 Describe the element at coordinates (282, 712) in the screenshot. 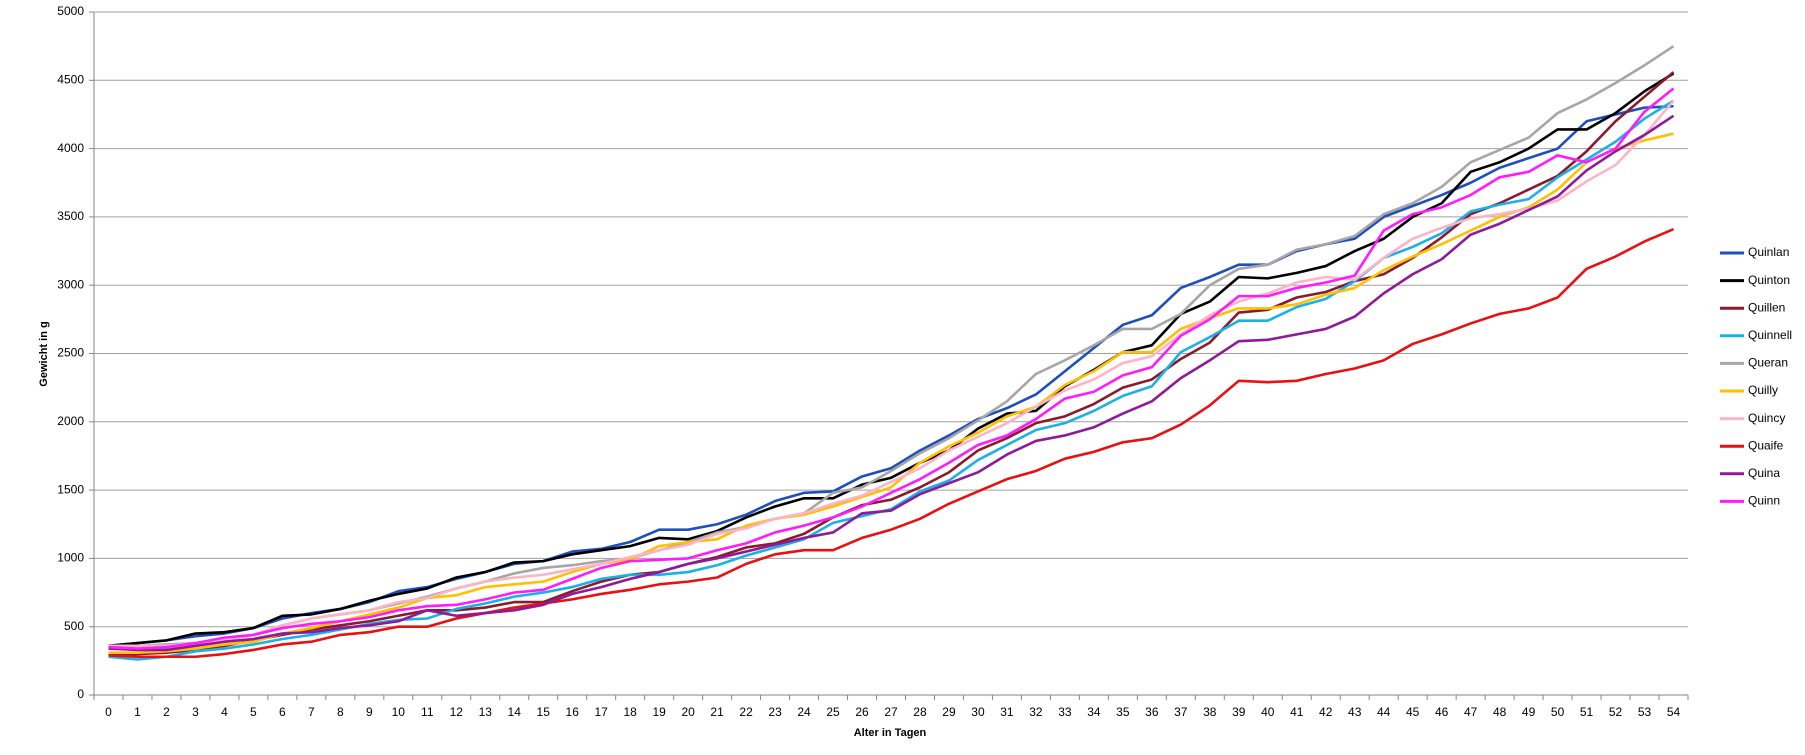

I see `x-tick-label: 6` at that location.